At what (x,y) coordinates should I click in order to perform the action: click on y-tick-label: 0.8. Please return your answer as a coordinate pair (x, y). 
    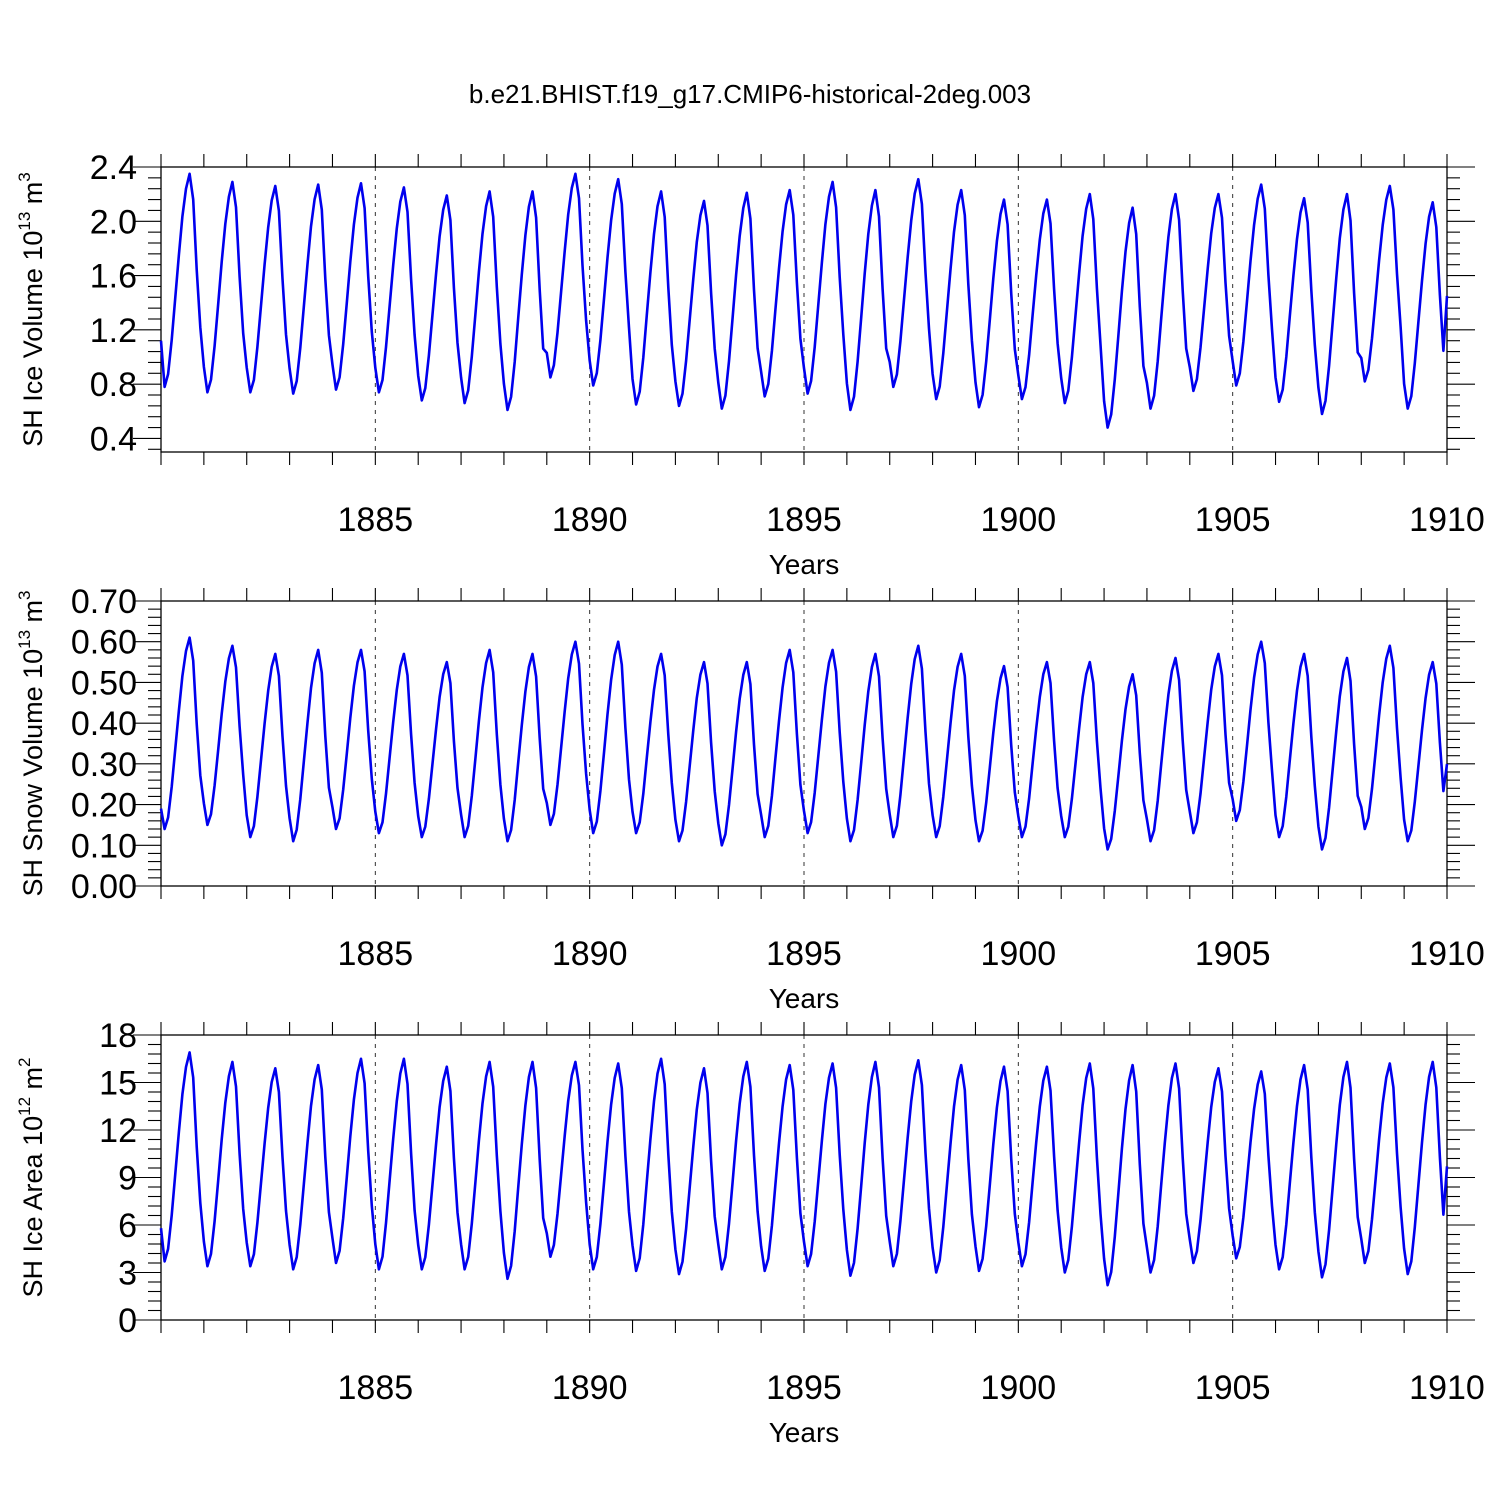
    Looking at the image, I should click on (113, 385).